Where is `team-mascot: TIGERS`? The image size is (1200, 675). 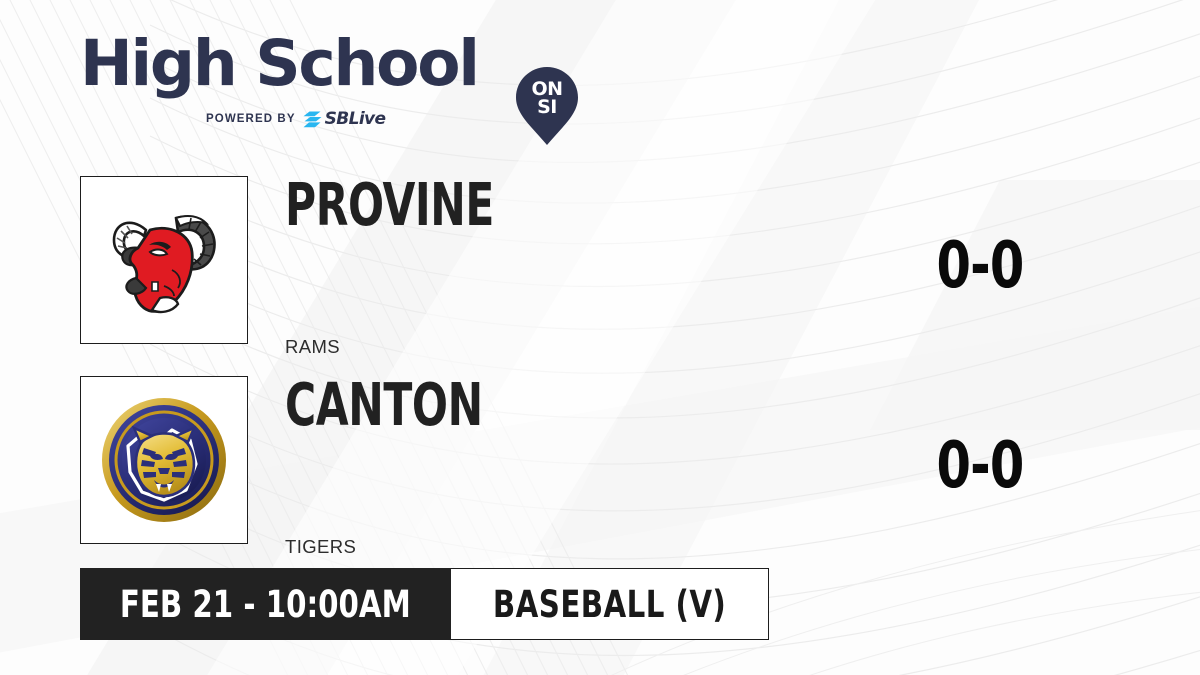 team-mascot: TIGERS is located at coordinates (321, 546).